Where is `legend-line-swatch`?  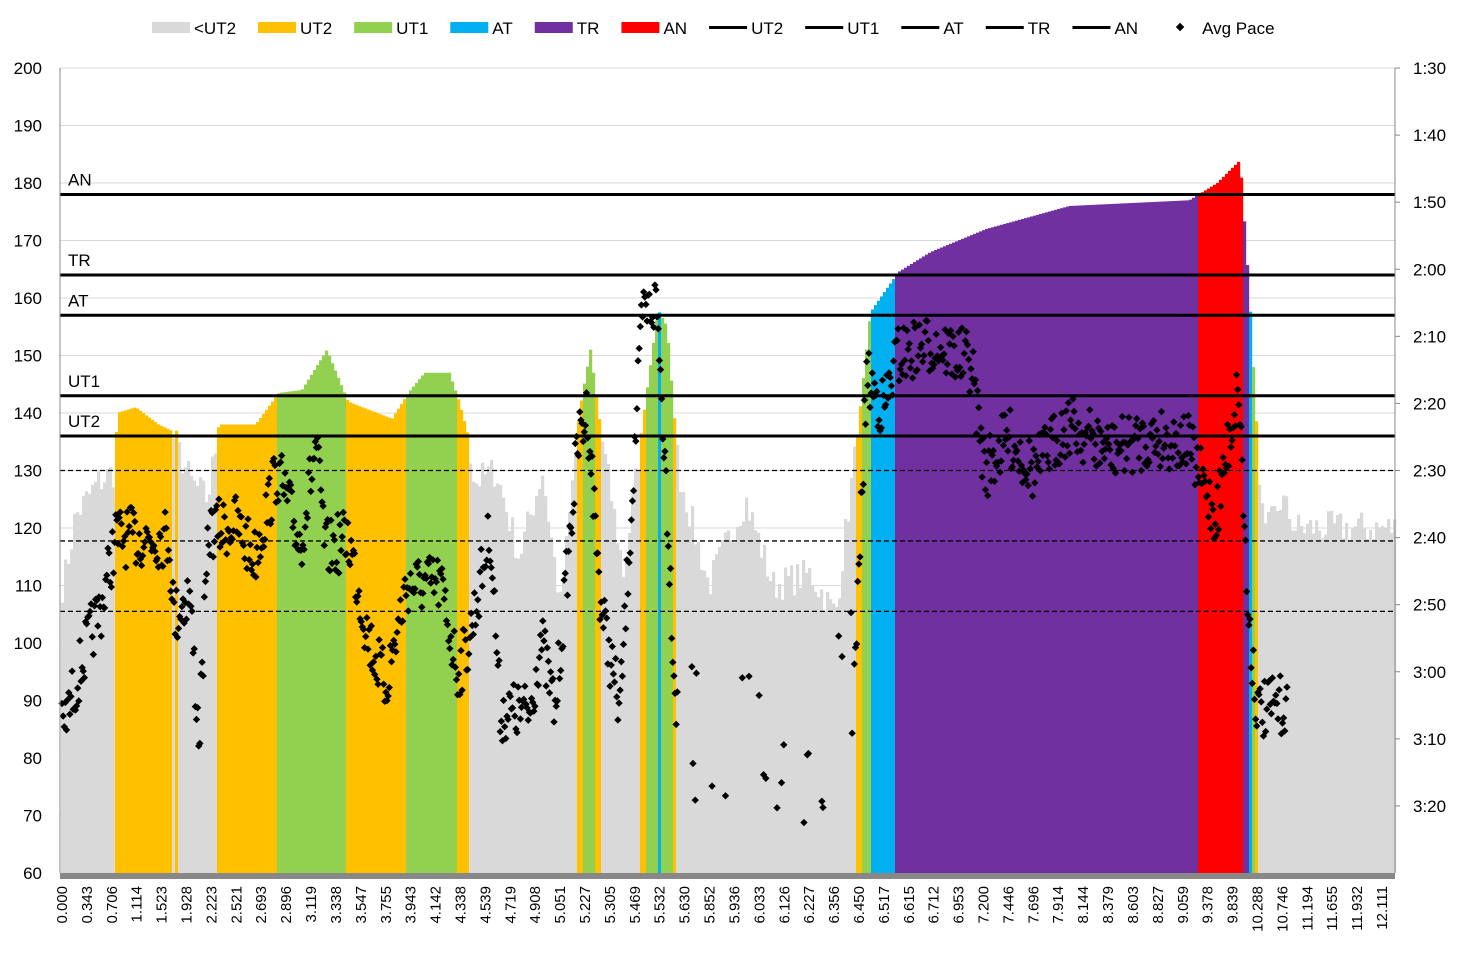
legend-line-swatch is located at coordinates (728, 27).